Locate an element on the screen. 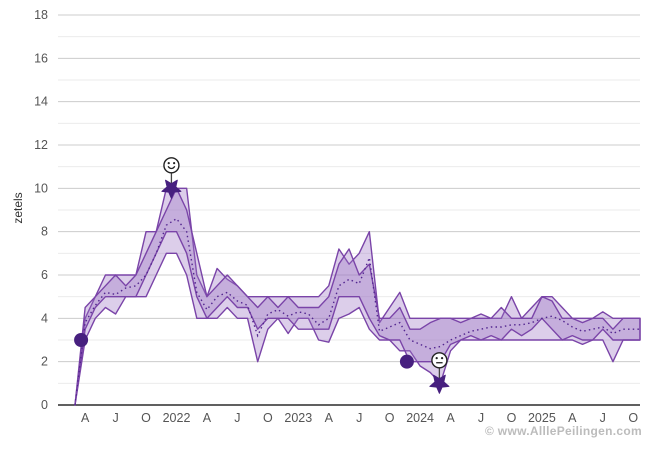  y-tick-label: 16 is located at coordinates (41, 58).